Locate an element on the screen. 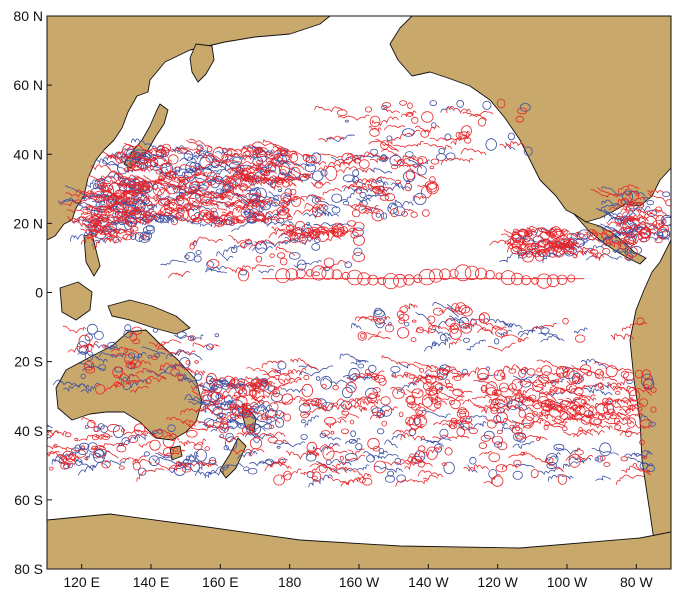 This screenshot has height=593, width=687. borneo is located at coordinates (76, 301).